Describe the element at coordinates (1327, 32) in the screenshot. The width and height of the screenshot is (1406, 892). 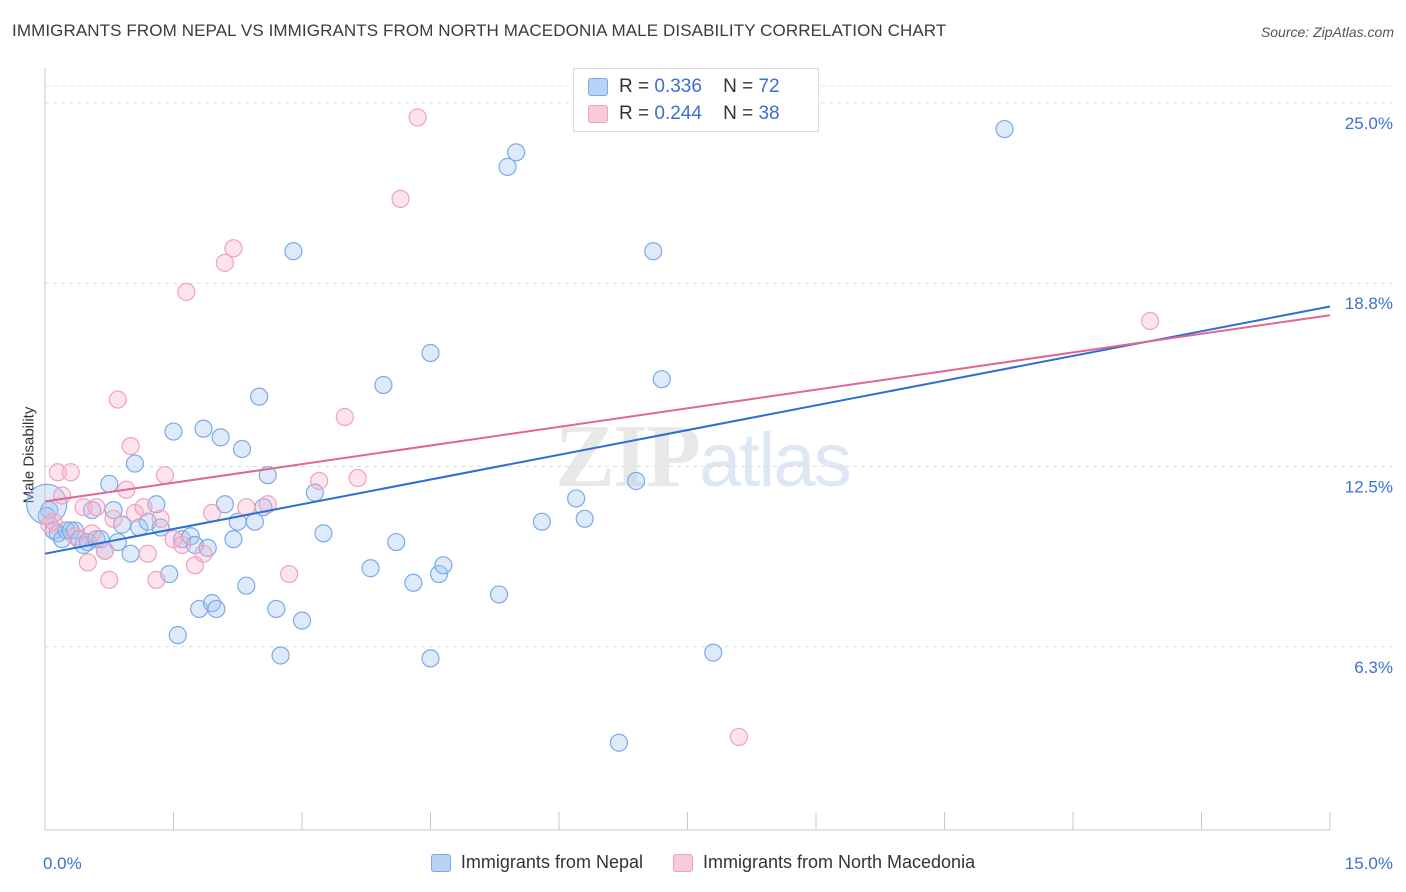
I see `source-label: Source: ZipAtlas.com` at that location.